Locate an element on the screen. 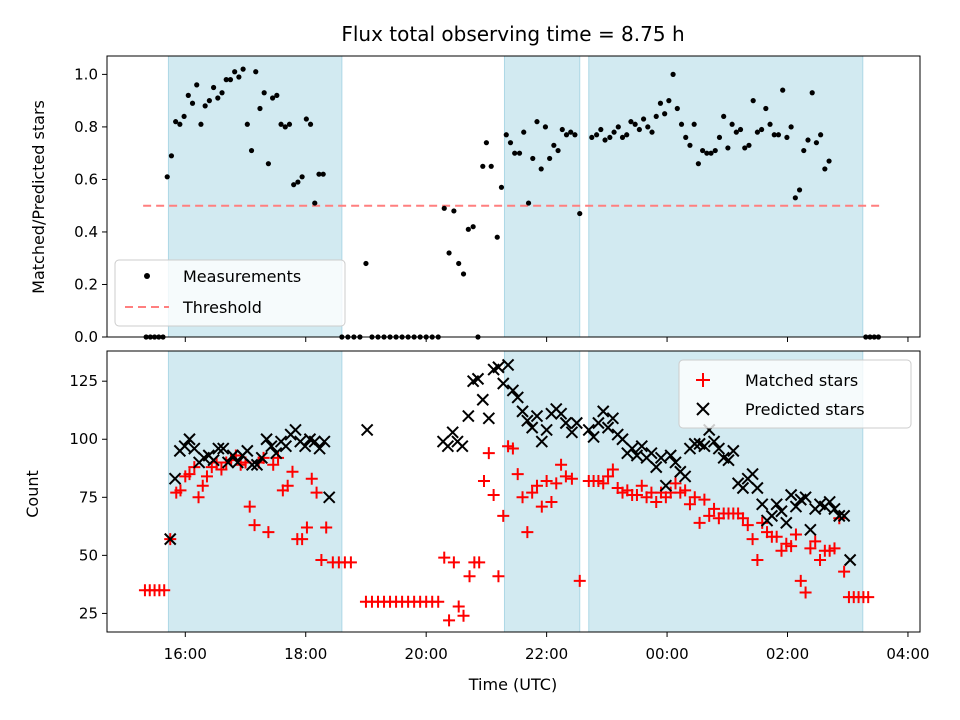 This screenshot has width=960, height=720. x-tick-label: 18:00 is located at coordinates (305, 654).